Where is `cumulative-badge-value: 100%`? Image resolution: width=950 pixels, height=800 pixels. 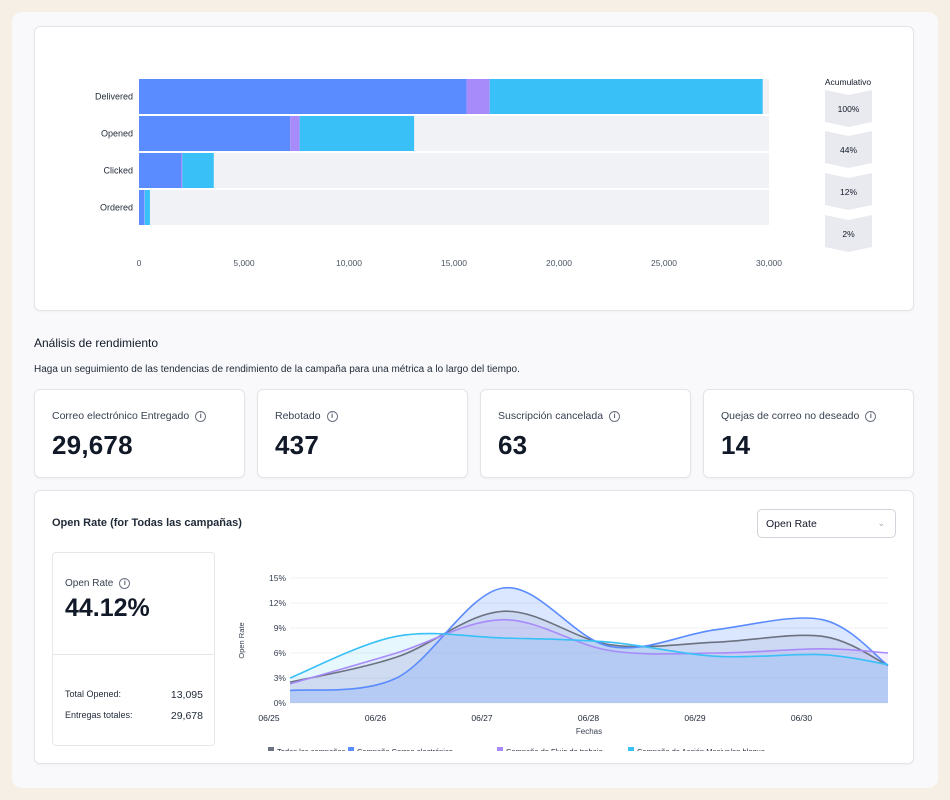
cumulative-badge-value: 100% is located at coordinates (849, 109).